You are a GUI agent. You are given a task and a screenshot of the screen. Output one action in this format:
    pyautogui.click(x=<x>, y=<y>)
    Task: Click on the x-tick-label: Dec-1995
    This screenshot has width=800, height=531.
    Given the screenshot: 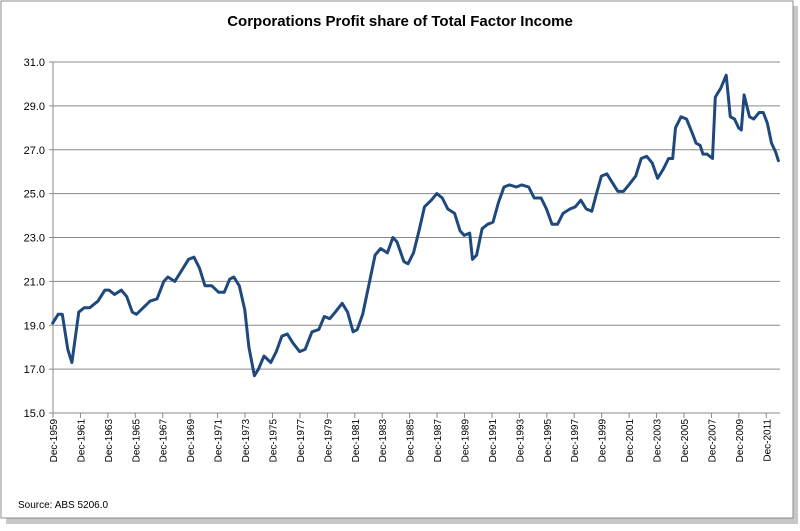 What is the action you would take?
    pyautogui.click(x=548, y=441)
    